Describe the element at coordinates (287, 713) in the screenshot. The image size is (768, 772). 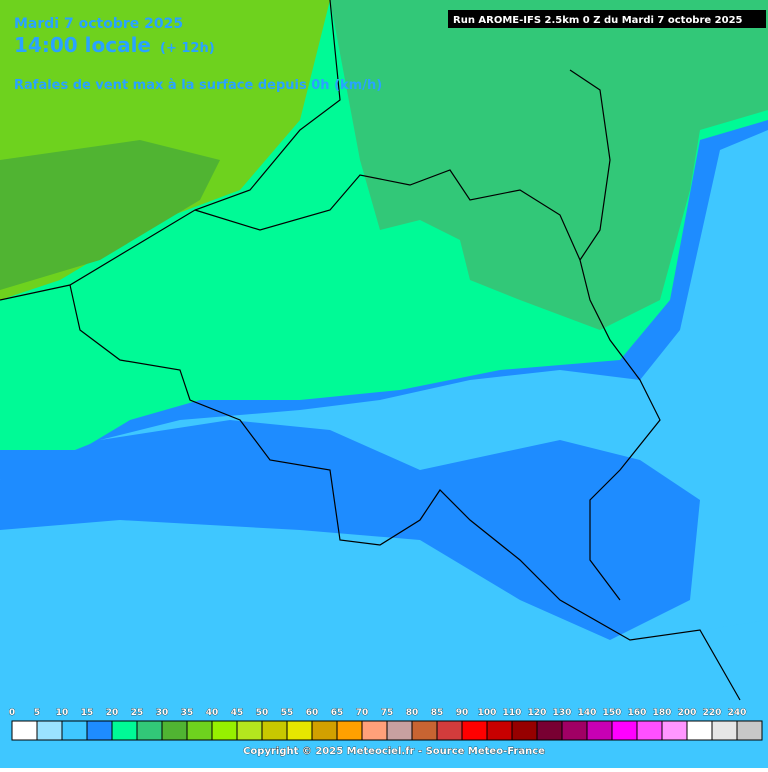
I see `legend-label: 55` at that location.